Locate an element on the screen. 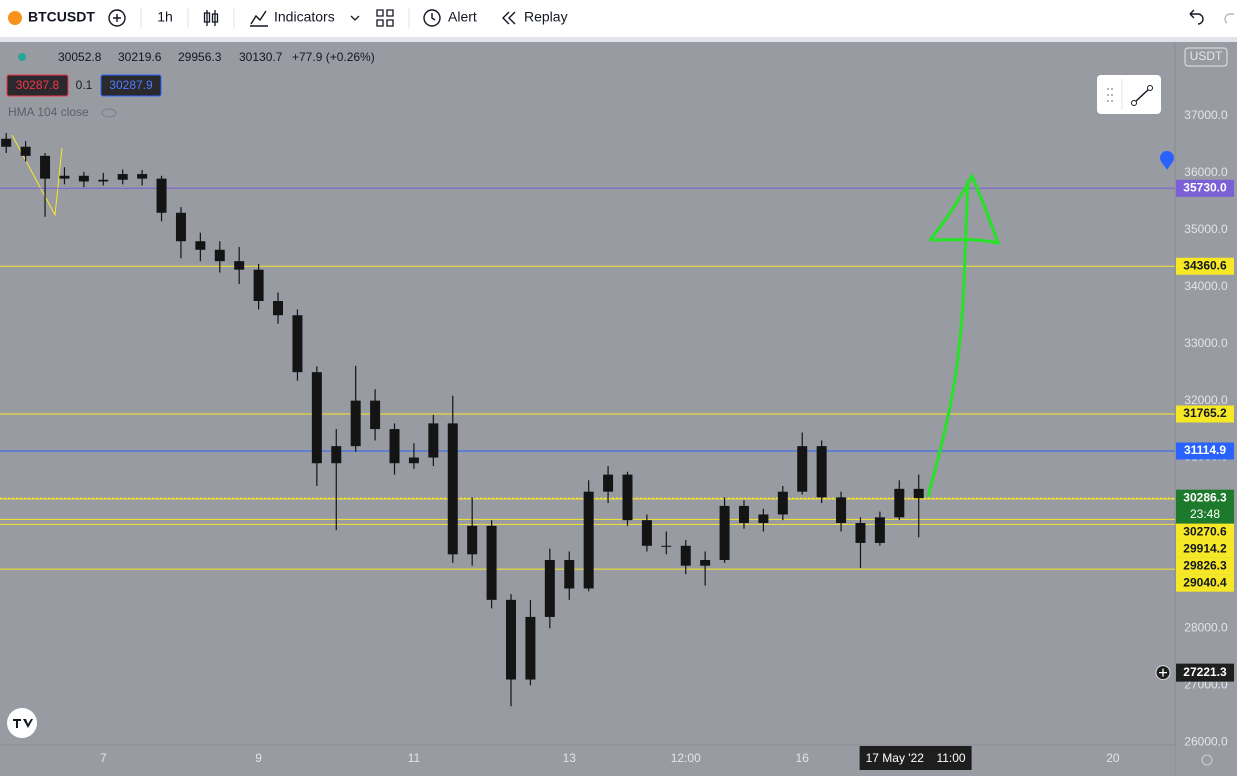 This screenshot has height=781, width=1237. logo is located at coordinates (22, 723).